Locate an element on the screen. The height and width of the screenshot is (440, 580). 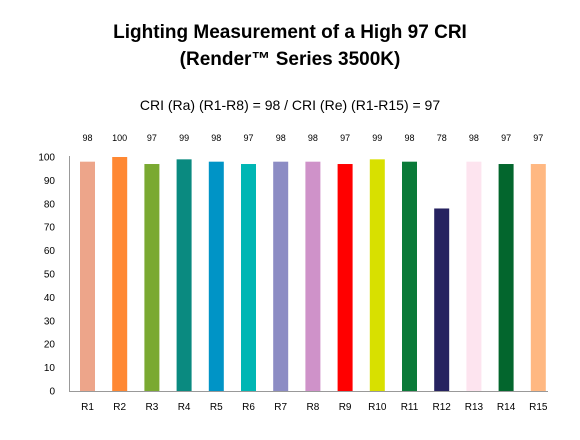
x-tick-label-r1: R1 is located at coordinates (87, 407).